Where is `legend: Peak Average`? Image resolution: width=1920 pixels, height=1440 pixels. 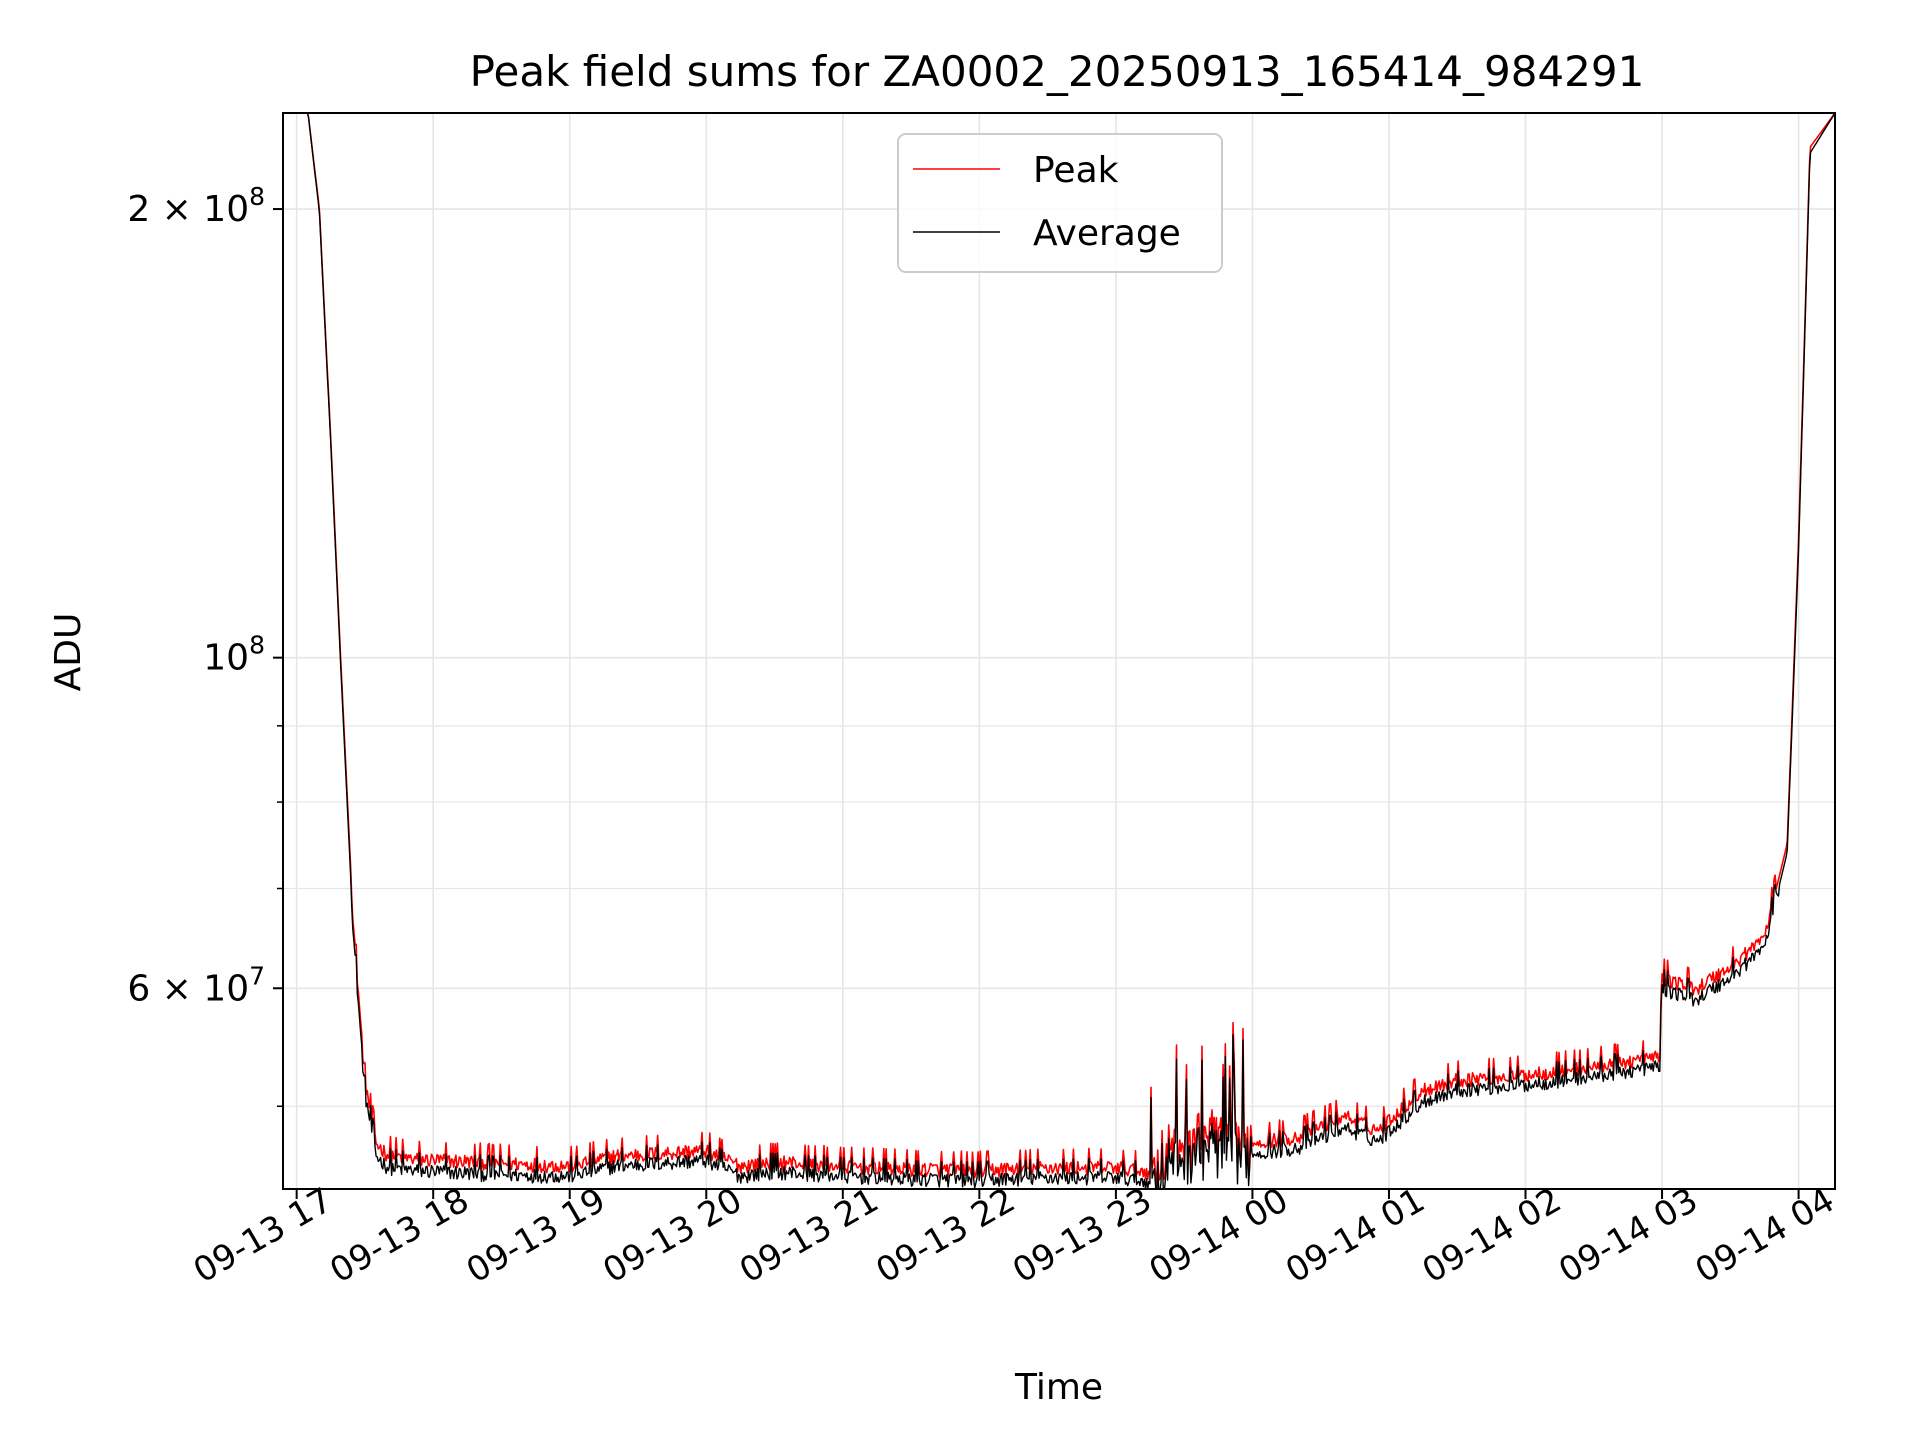 legend: Peak Average is located at coordinates (1060, 203).